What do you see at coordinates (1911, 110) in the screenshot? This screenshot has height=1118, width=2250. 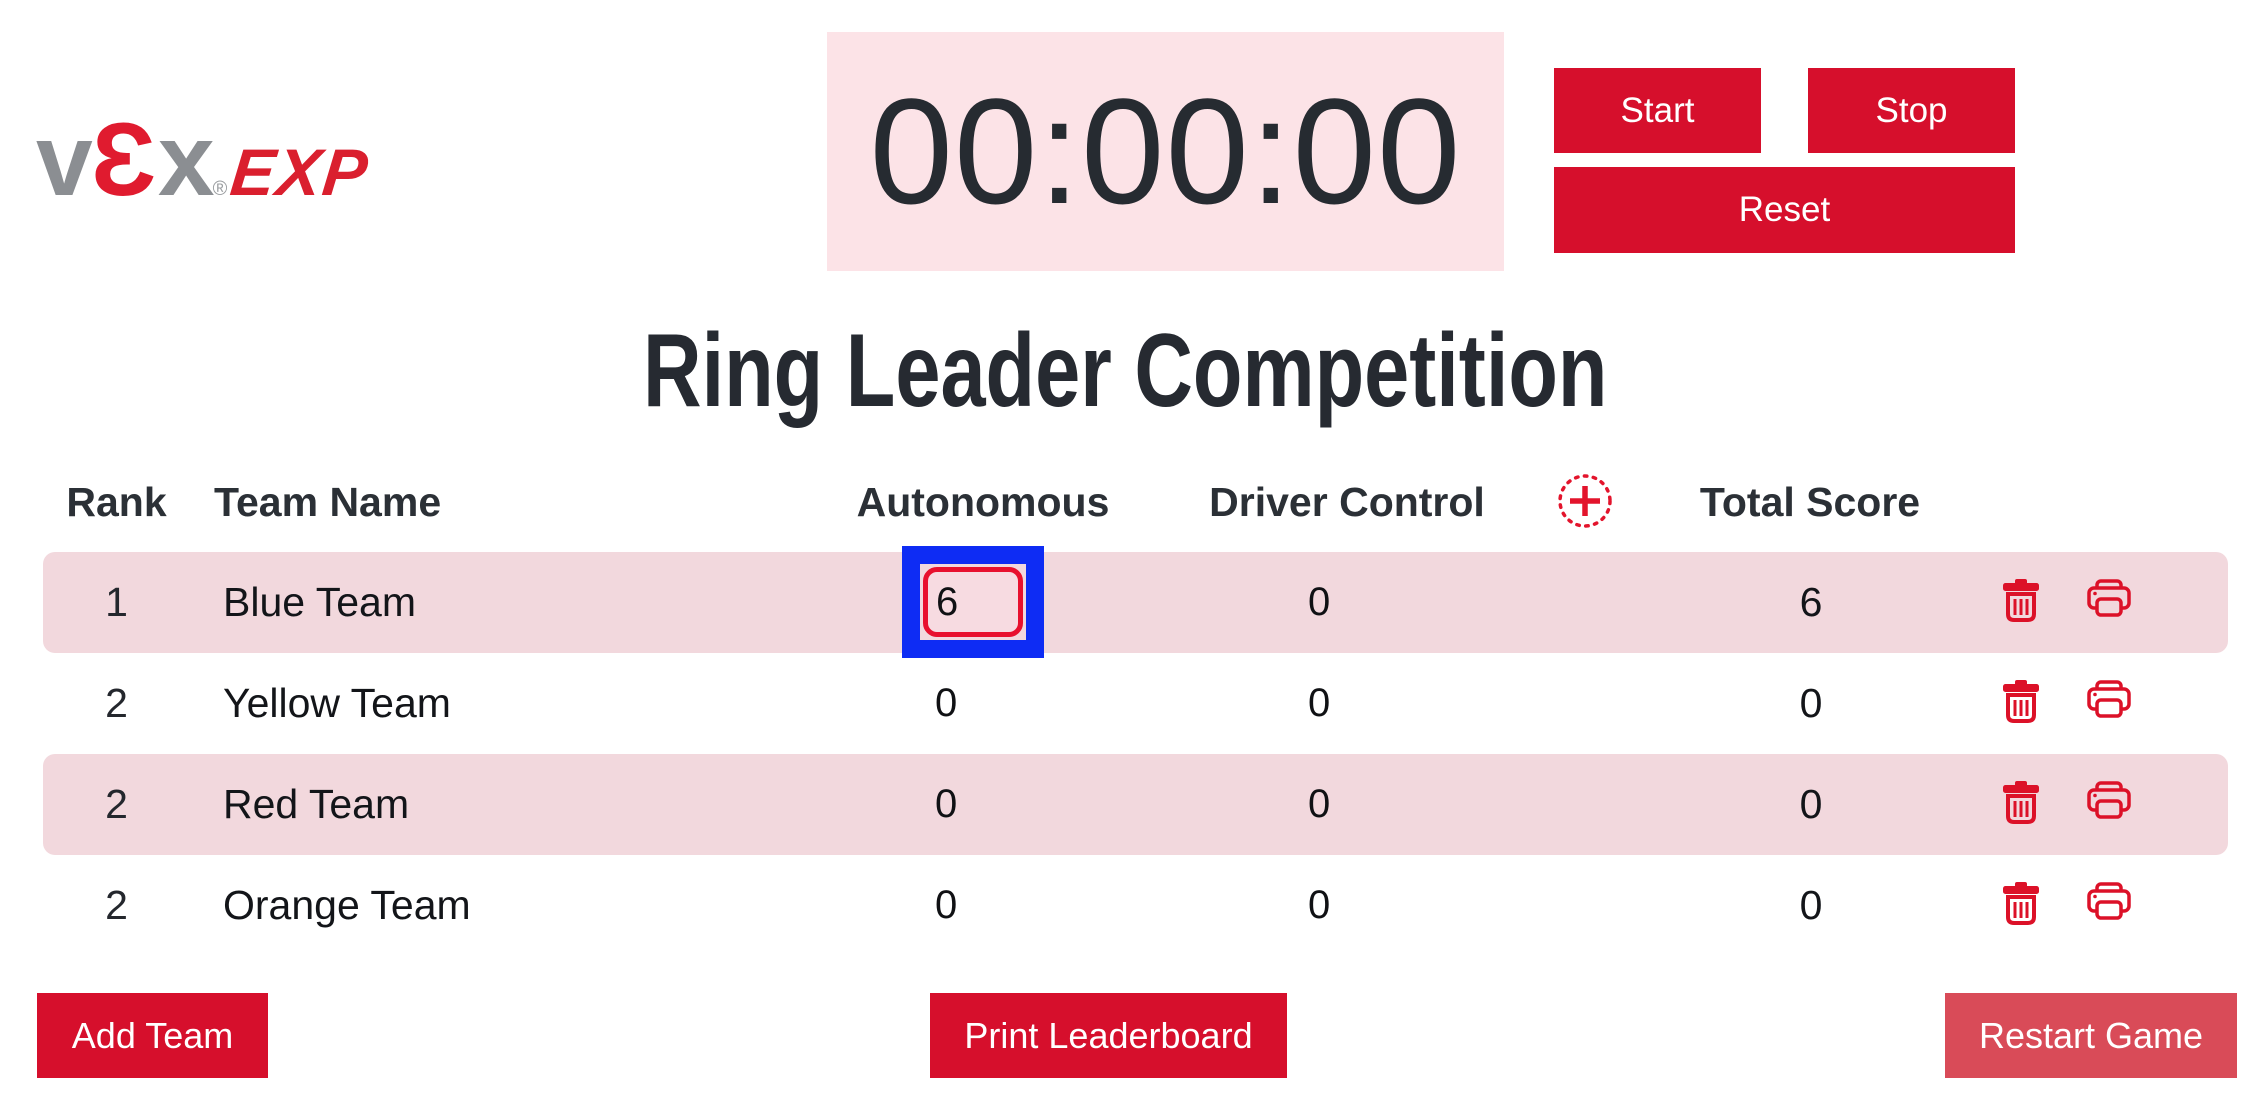 I see `stop-button: Stop` at bounding box center [1911, 110].